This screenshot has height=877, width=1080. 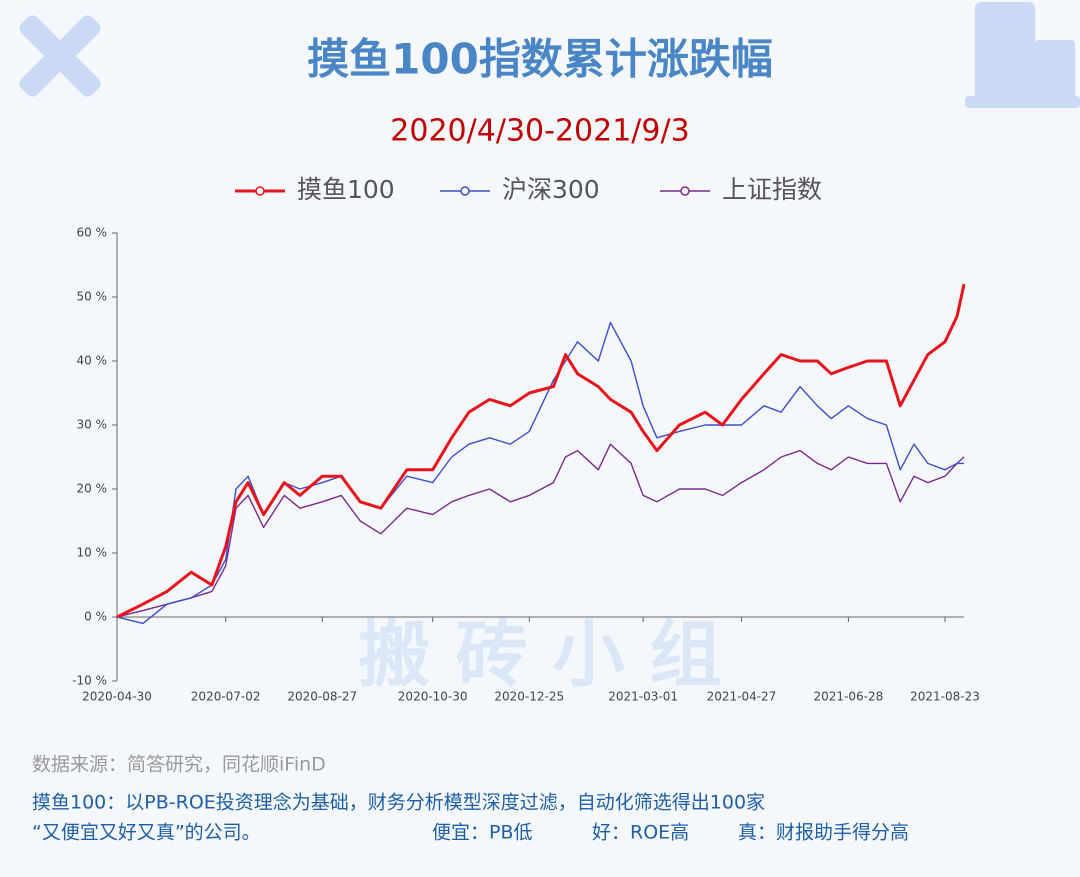 I want to click on y-tick-label: 40 %, so click(x=92, y=361).